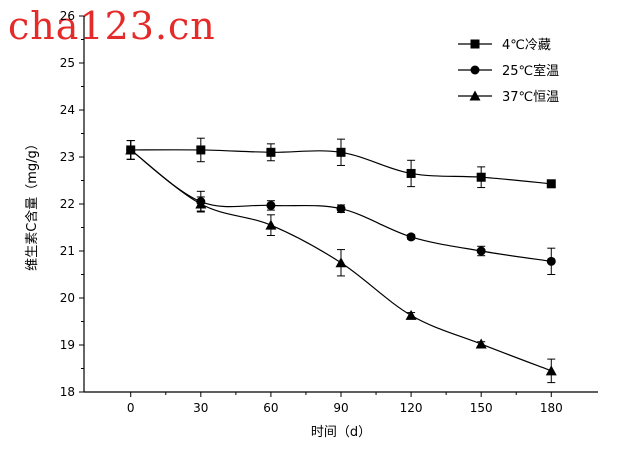 The image size is (640, 458). Describe the element at coordinates (67, 251) in the screenshot. I see `y-tick-label: 21` at that location.